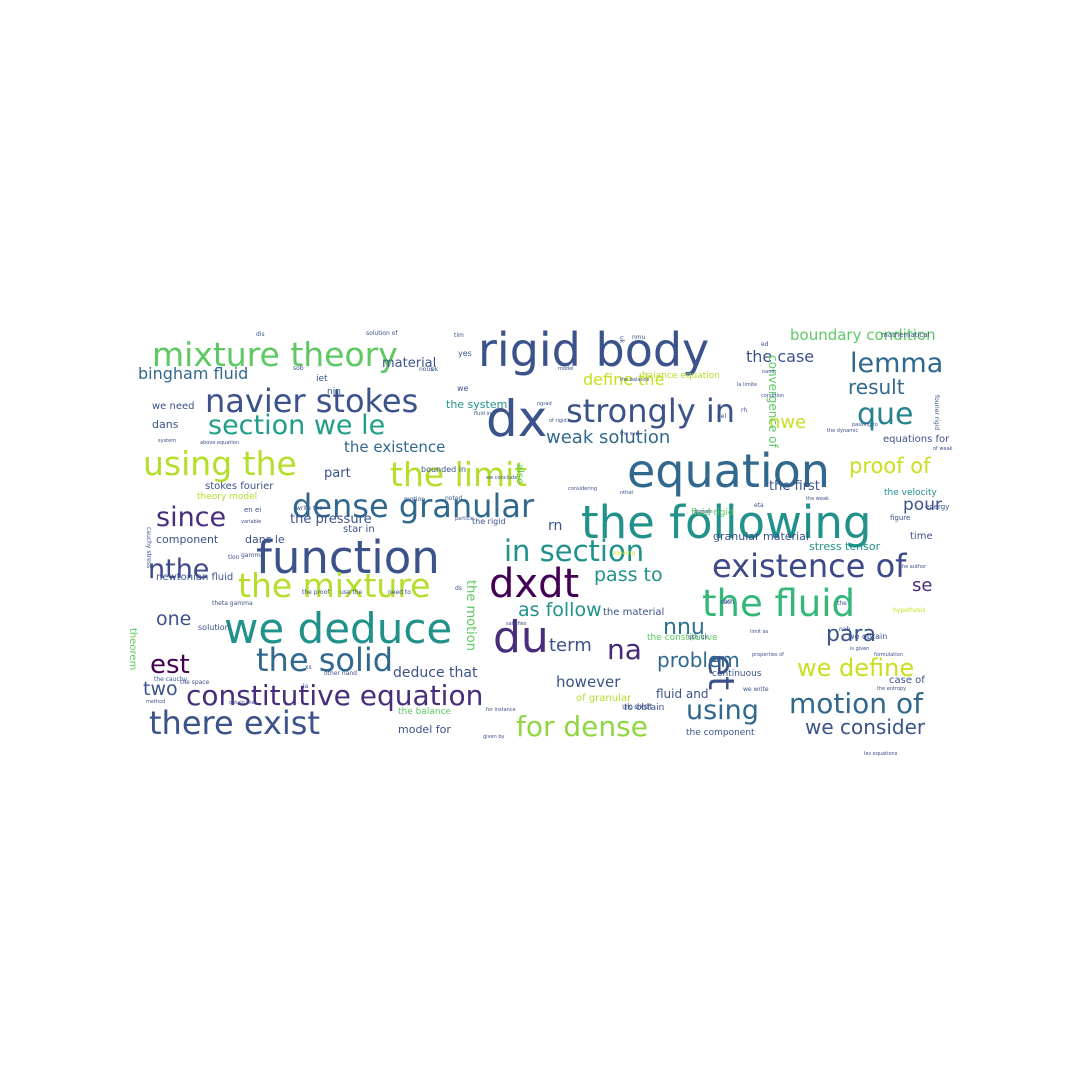  Describe the element at coordinates (234, 723) in the screenshot. I see `word: there exist` at that location.